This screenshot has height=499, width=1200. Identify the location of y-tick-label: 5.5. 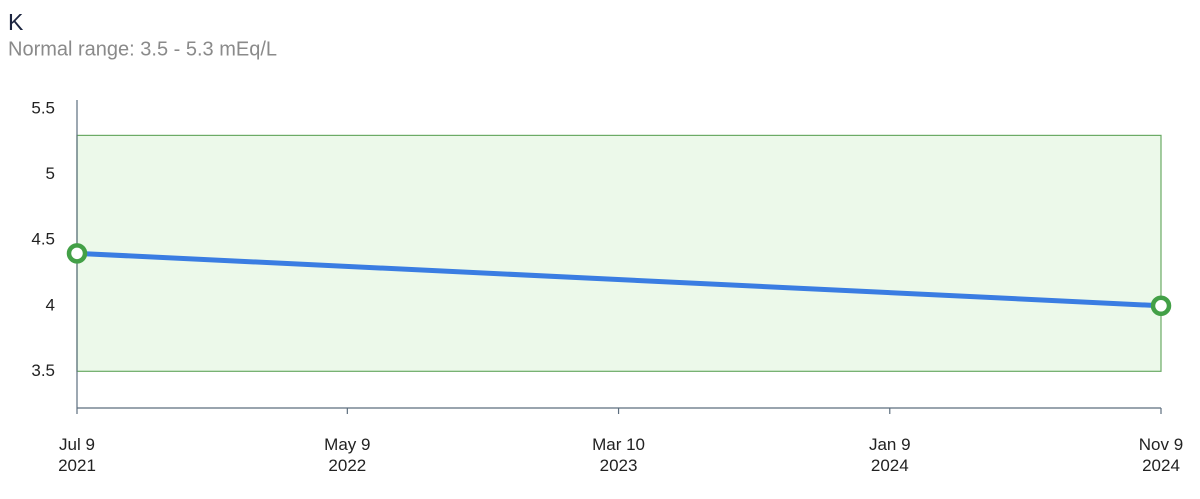
(43, 108).